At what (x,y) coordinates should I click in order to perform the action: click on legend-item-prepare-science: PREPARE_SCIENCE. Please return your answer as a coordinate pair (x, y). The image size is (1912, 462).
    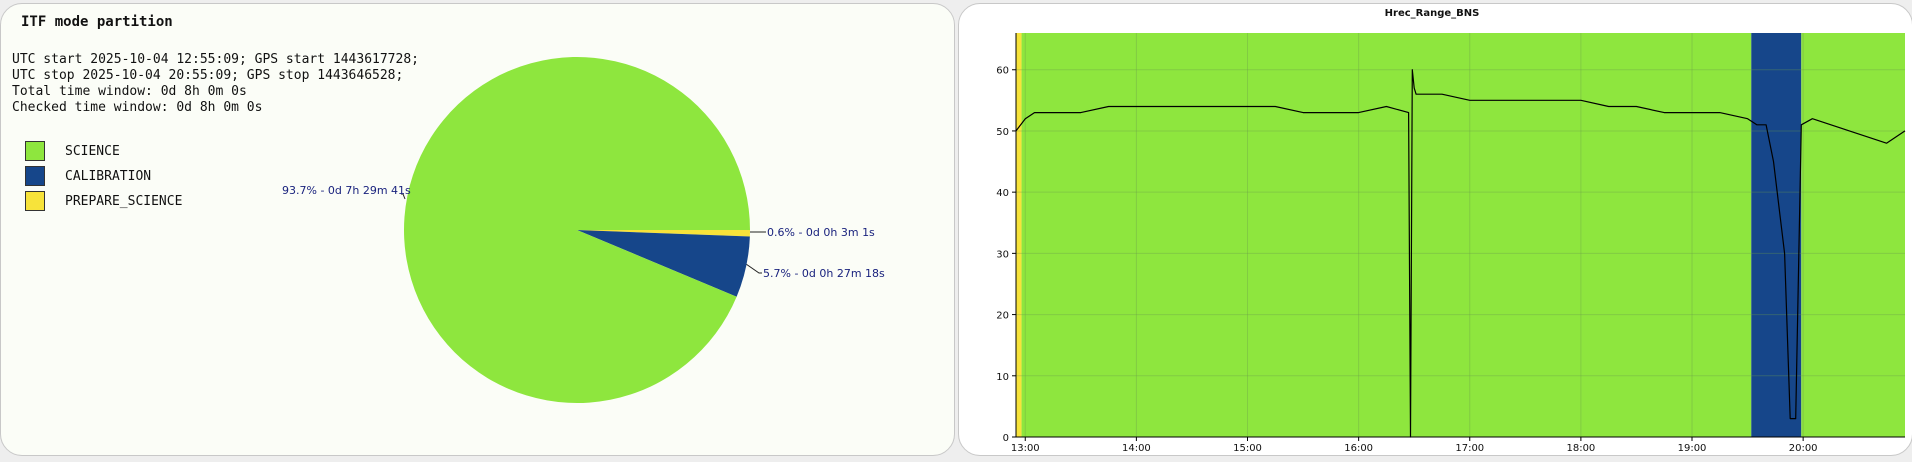
    Looking at the image, I should click on (103, 201).